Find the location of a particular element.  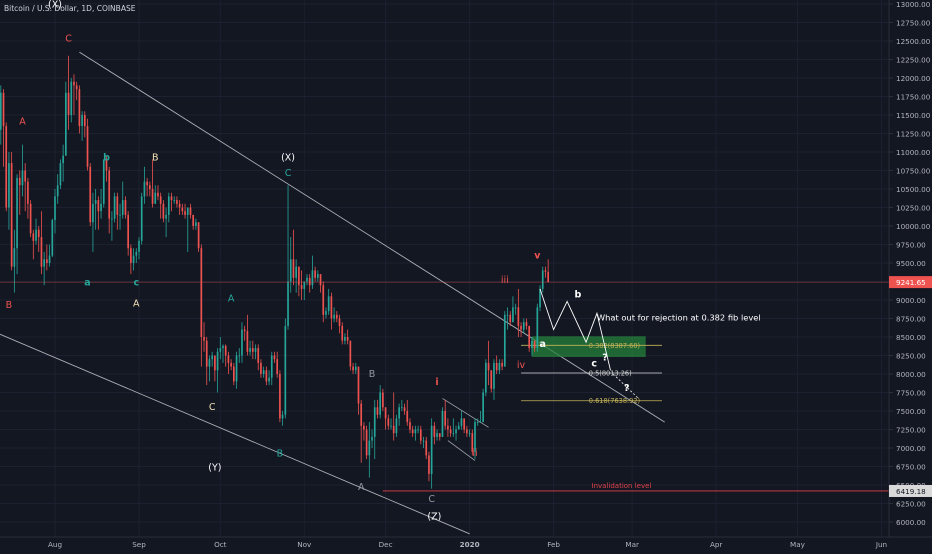

wave-label: (X) is located at coordinates (55, 5).